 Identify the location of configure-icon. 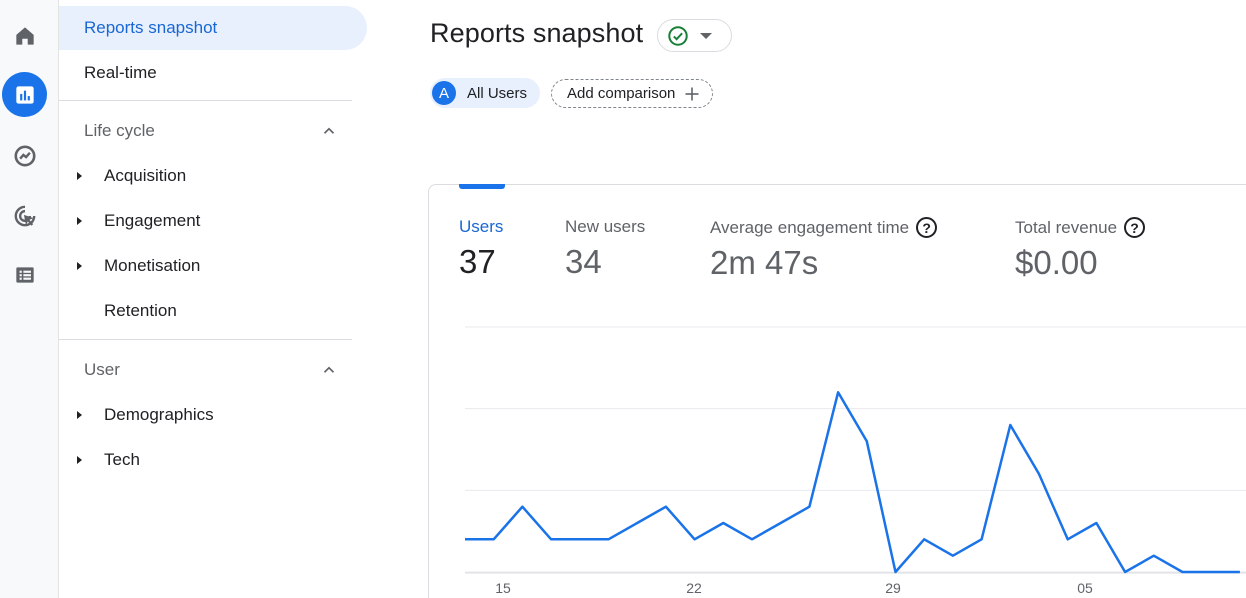
(24, 274).